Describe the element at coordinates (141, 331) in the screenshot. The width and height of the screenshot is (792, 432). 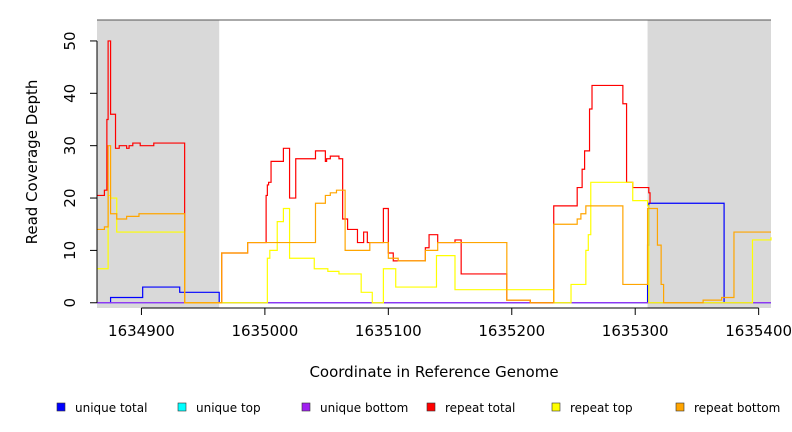
I see `x-tick-label: 1634900` at that location.